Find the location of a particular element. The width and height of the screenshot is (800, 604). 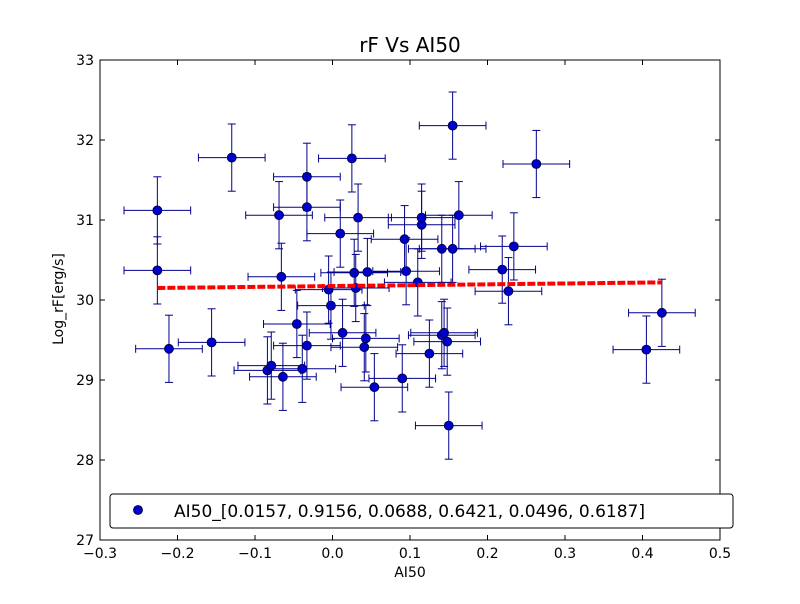

y-tick-label: 30 is located at coordinates (85, 301).